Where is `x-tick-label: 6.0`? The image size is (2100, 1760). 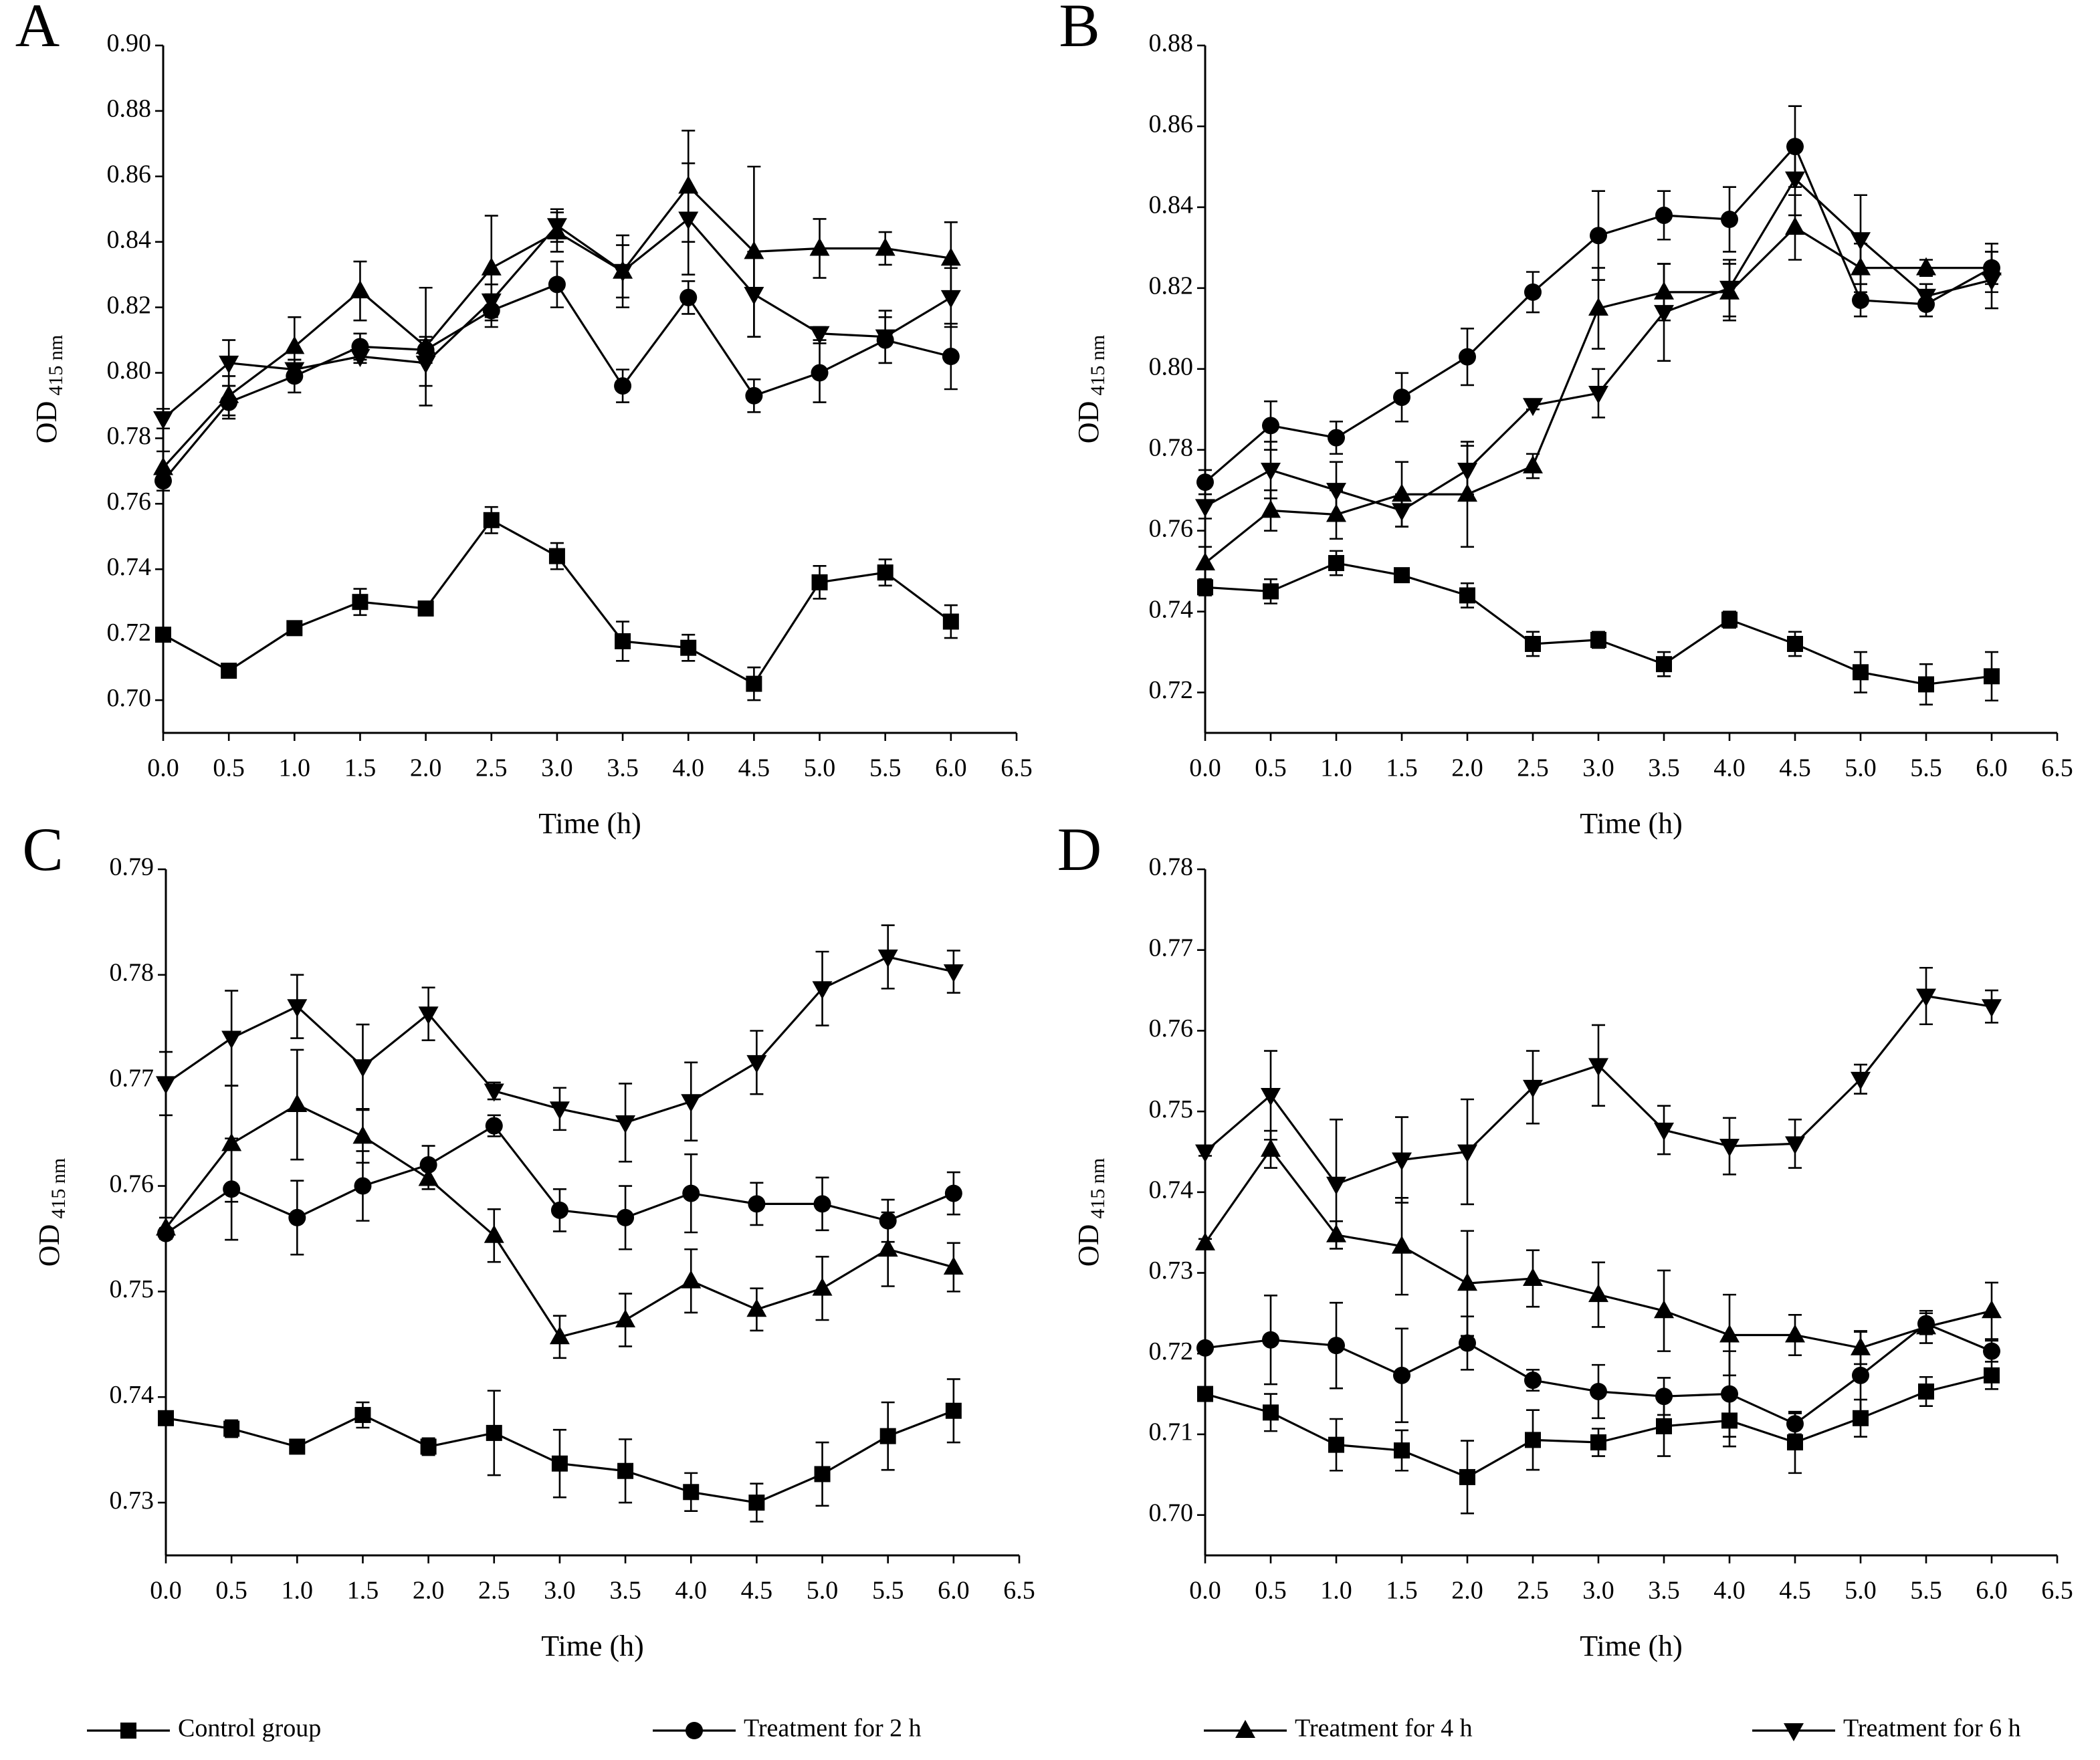 x-tick-label: 6.0 is located at coordinates (954, 1591).